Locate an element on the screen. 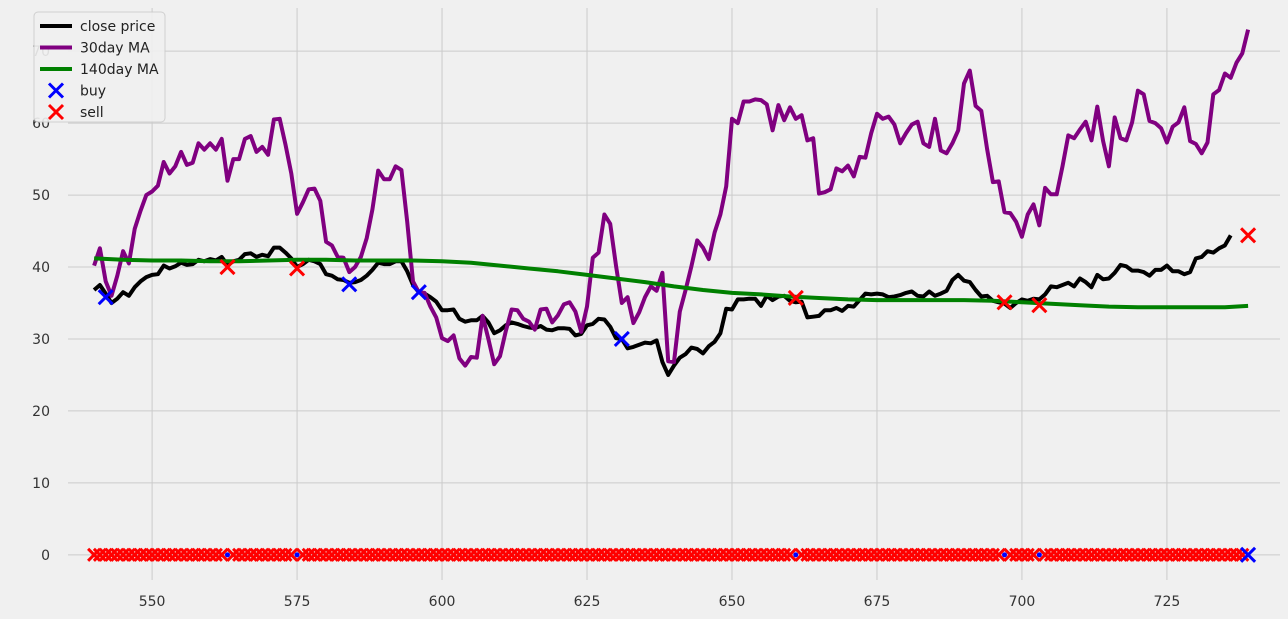 The width and height of the screenshot is (1288, 619). ma140-line is located at coordinates (671, 283).